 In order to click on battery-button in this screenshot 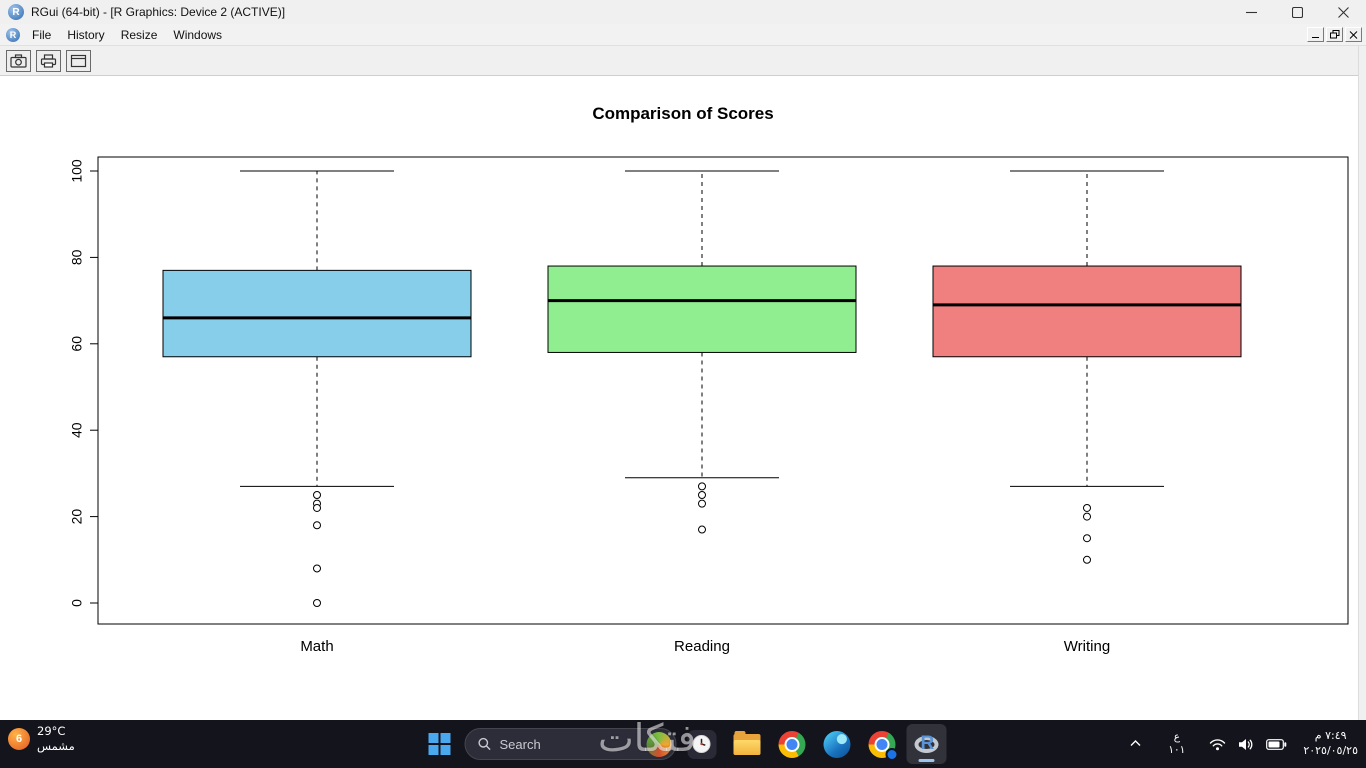, I will do `click(1276, 744)`.